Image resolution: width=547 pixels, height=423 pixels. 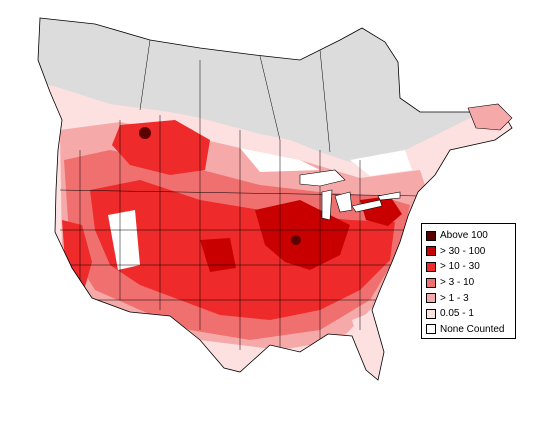 What do you see at coordinates (381, 163) in the screenshot?
I see `abundance-none-b` at bounding box center [381, 163].